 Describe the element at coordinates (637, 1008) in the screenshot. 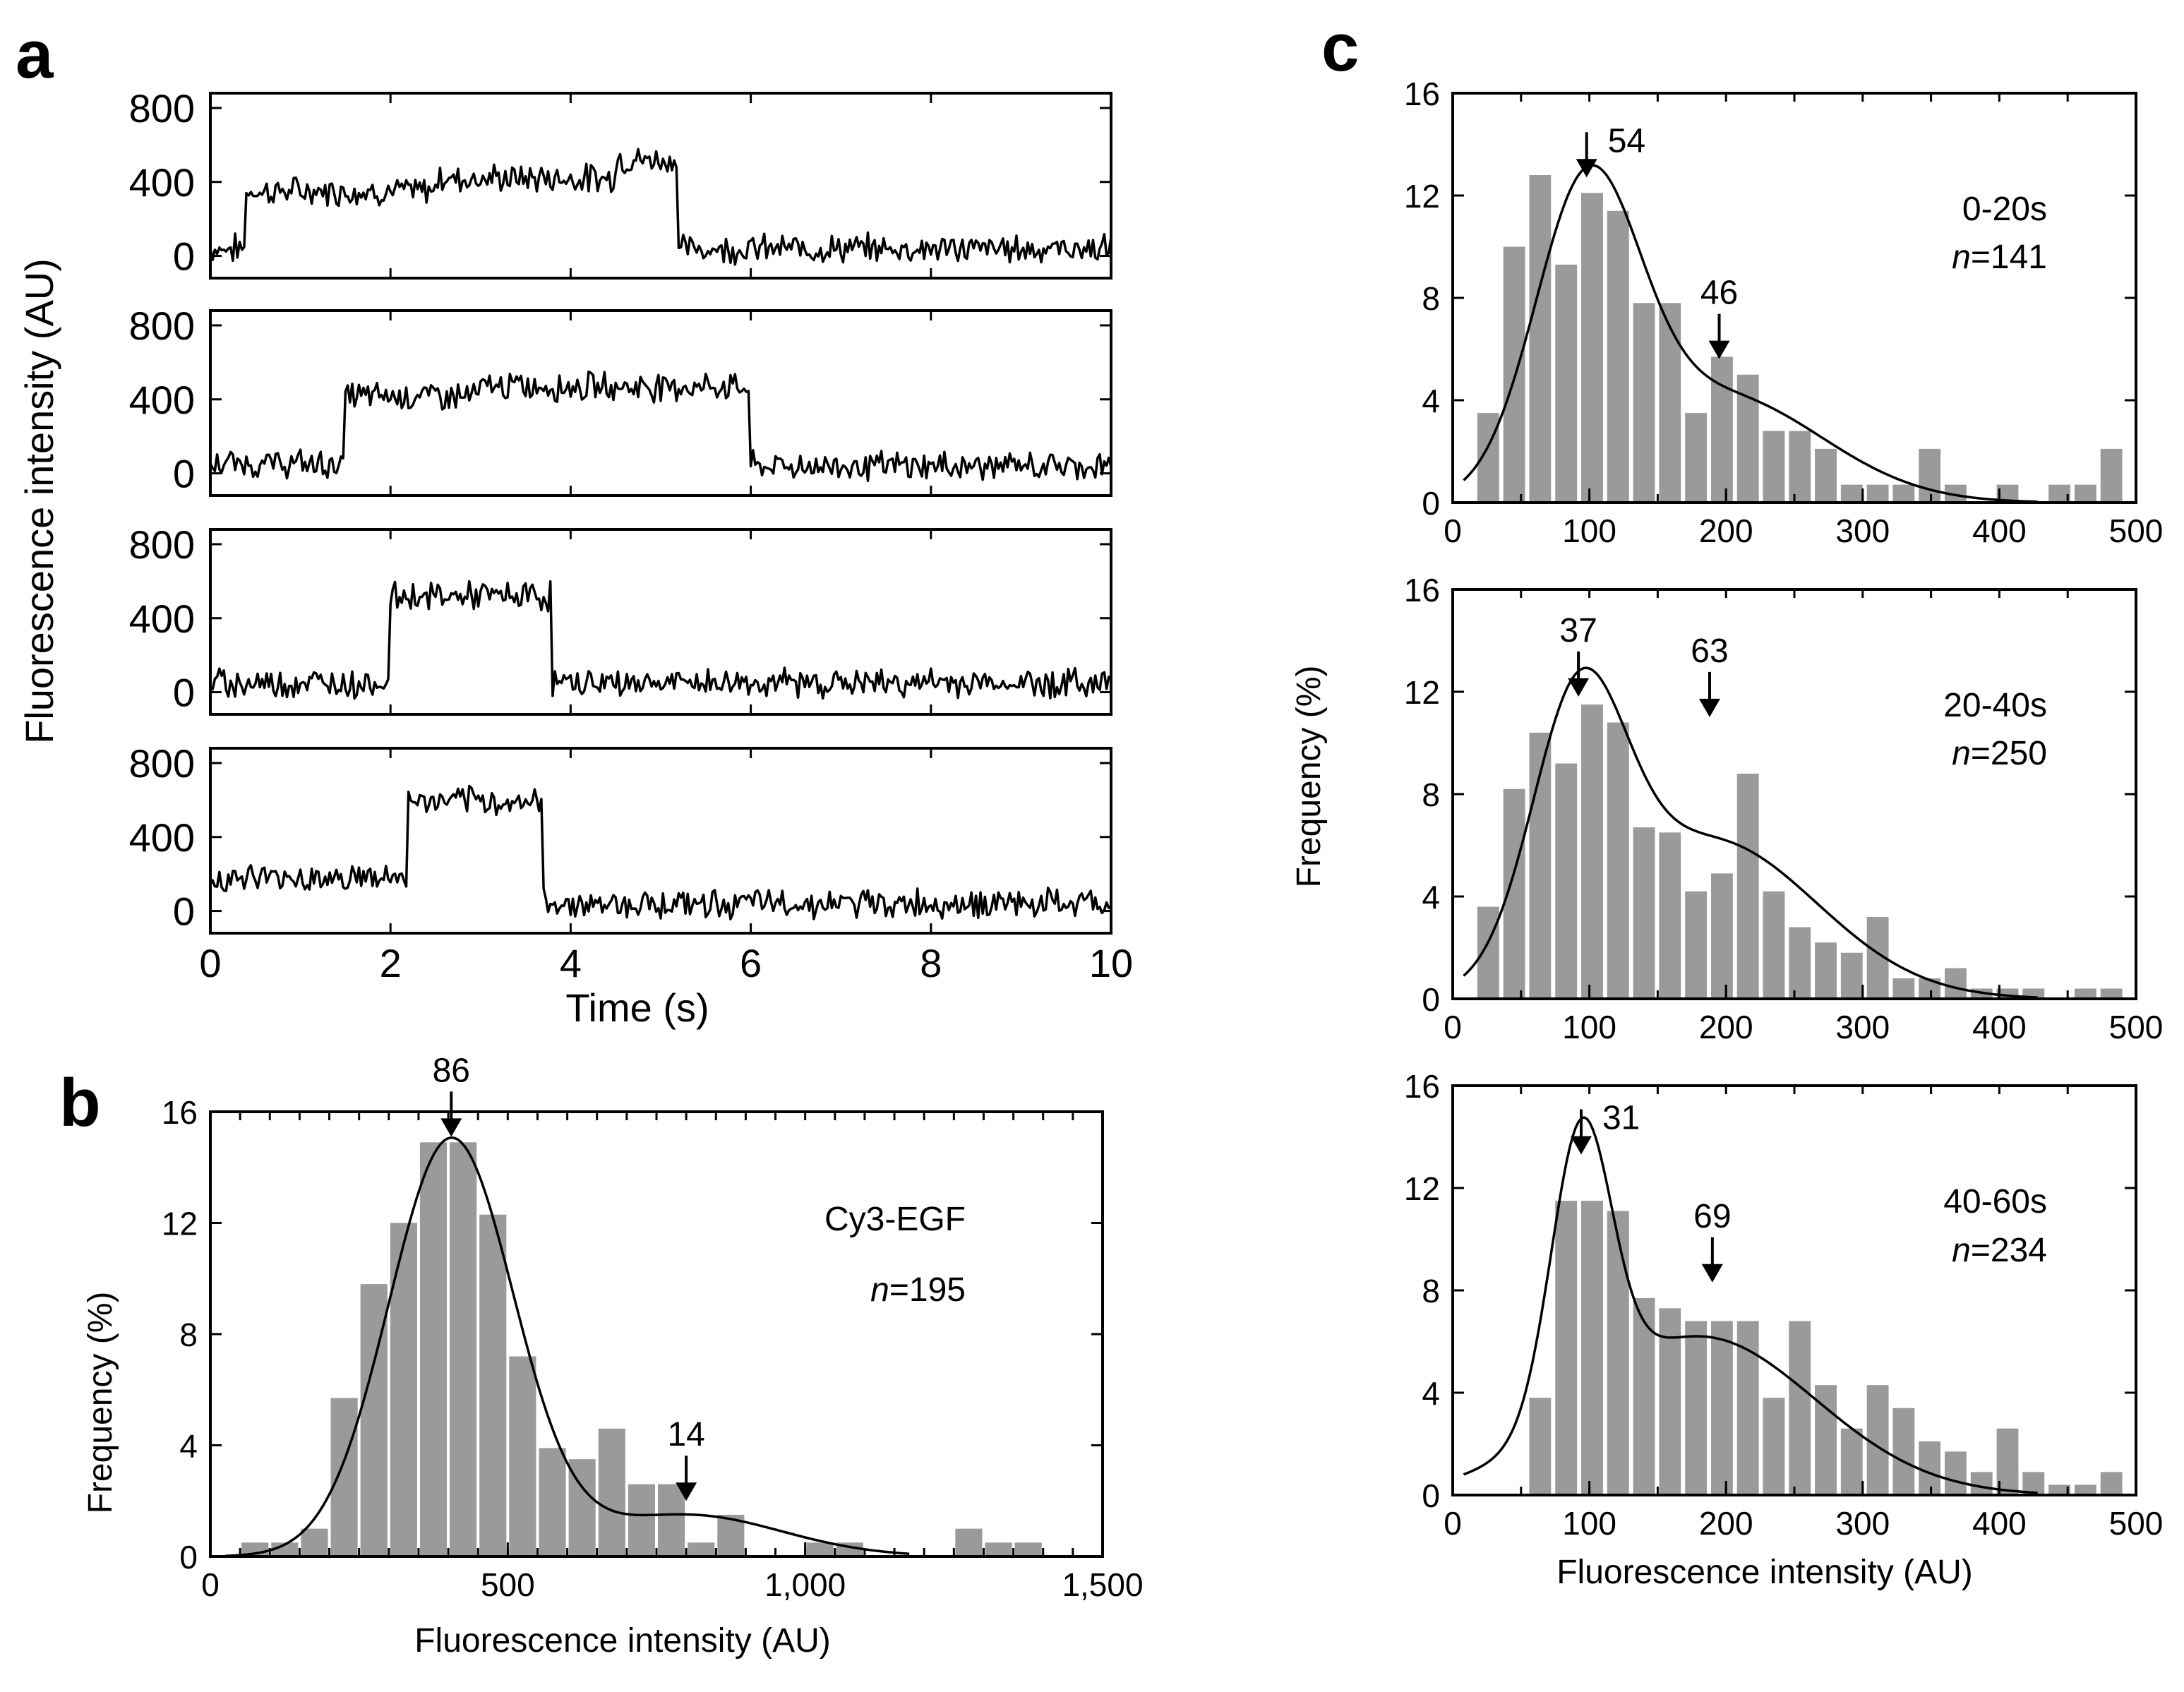

I see `panel-a-xlabel: Time (s)` at that location.